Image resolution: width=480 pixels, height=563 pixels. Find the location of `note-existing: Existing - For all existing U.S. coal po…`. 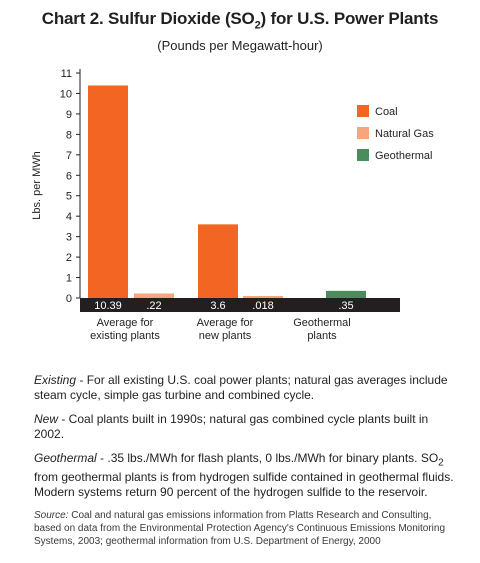

note-existing: Existing - For all existing U.S. coal po… is located at coordinates (244, 388).